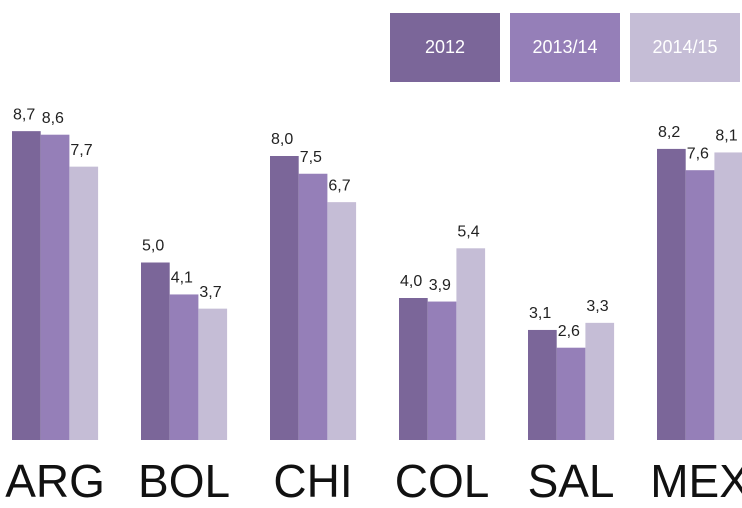 The height and width of the screenshot is (508, 742). Describe the element at coordinates (55, 481) in the screenshot. I see `x-tick-label: ARG` at that location.